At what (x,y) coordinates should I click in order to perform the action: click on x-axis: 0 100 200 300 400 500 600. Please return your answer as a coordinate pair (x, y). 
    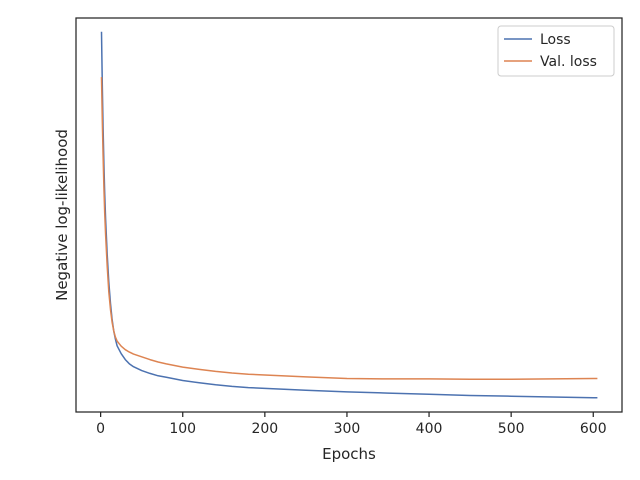
    Looking at the image, I should click on (351, 424).